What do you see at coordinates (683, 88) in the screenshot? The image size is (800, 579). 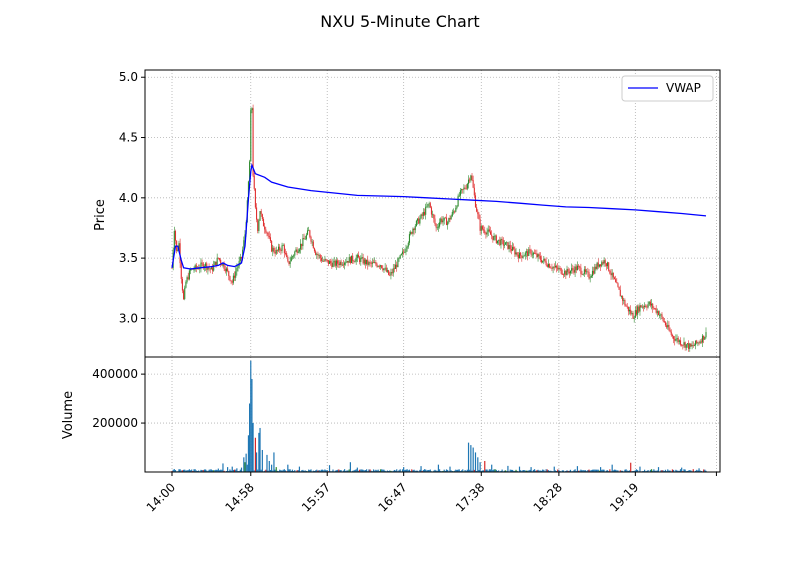 I see `legend-vwap-label: VWAP` at bounding box center [683, 88].